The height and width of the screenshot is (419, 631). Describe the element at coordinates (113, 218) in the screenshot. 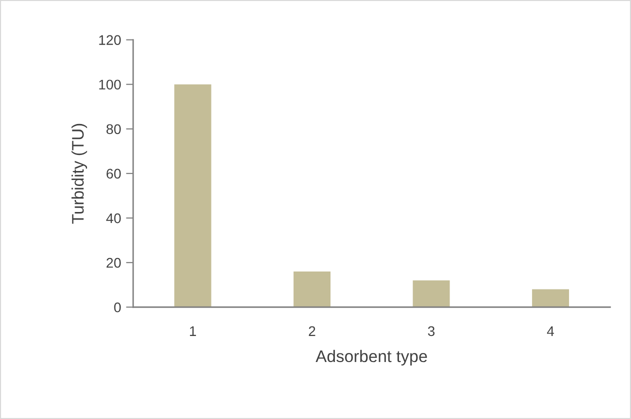

I see `y-tick-label: 40` at that location.